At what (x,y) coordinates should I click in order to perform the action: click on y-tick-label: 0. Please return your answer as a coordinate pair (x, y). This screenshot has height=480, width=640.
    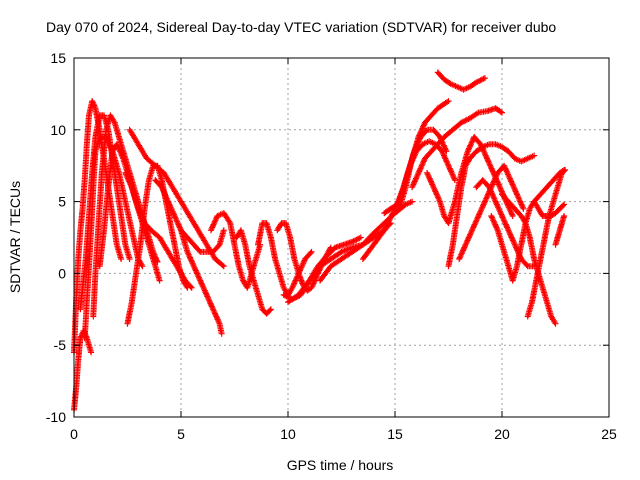
    Looking at the image, I should click on (62, 273).